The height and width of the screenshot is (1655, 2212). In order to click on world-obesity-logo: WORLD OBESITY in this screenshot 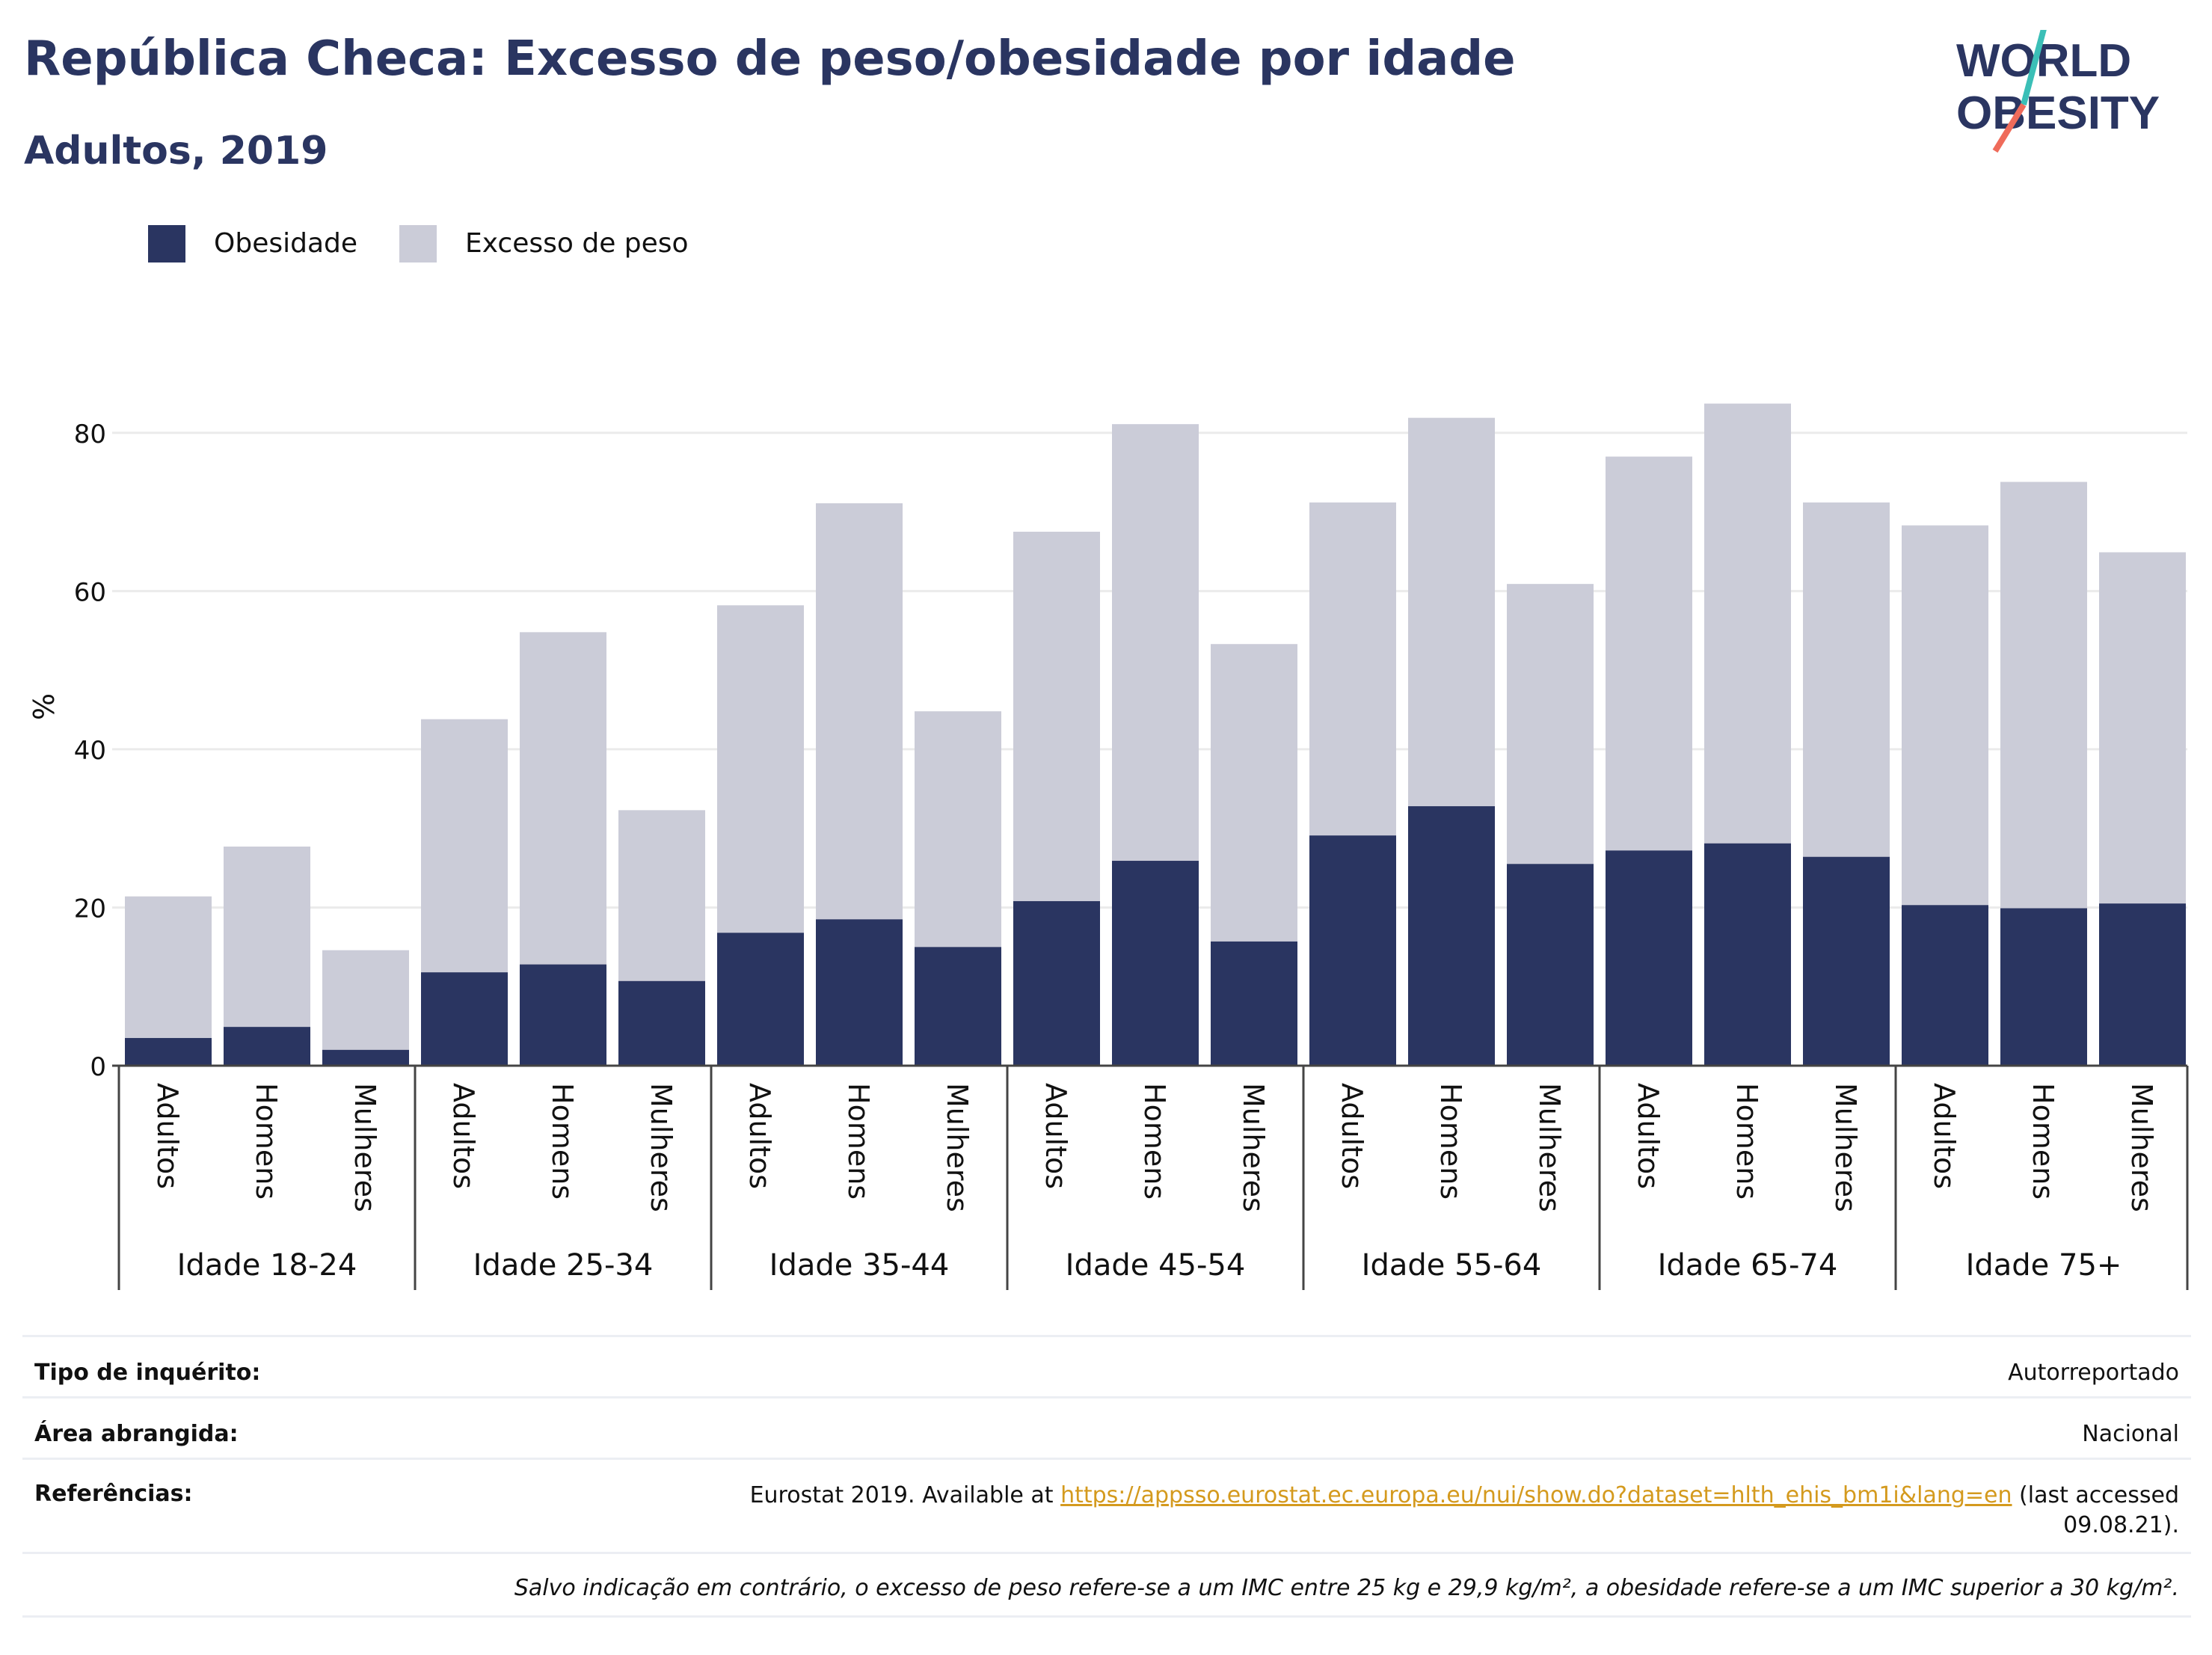, I will do `click(2058, 91)`.